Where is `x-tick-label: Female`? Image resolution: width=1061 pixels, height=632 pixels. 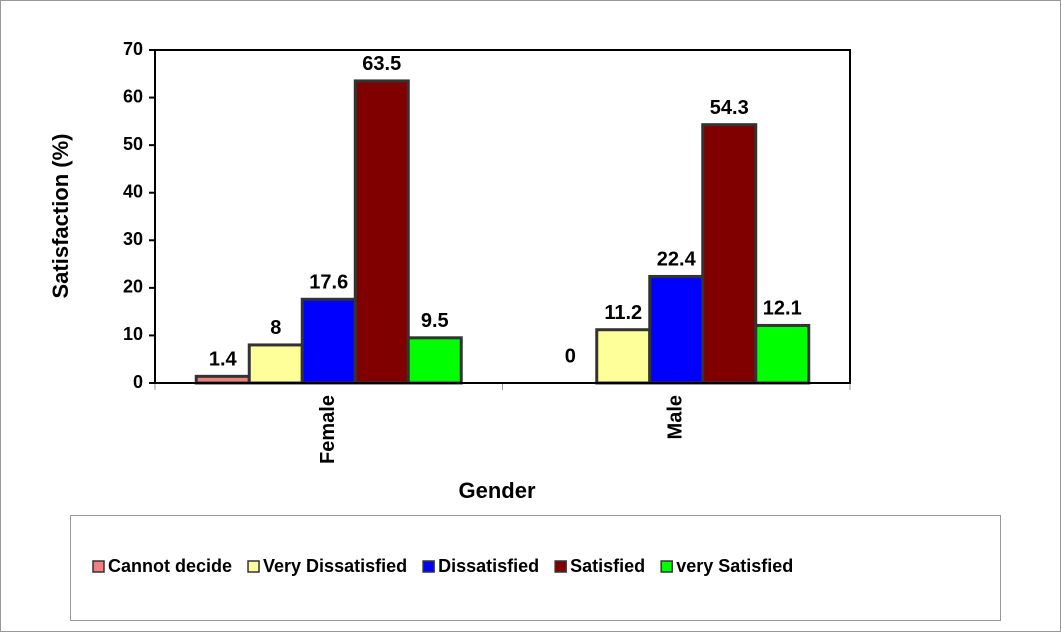
x-tick-label: Female is located at coordinates (328, 429).